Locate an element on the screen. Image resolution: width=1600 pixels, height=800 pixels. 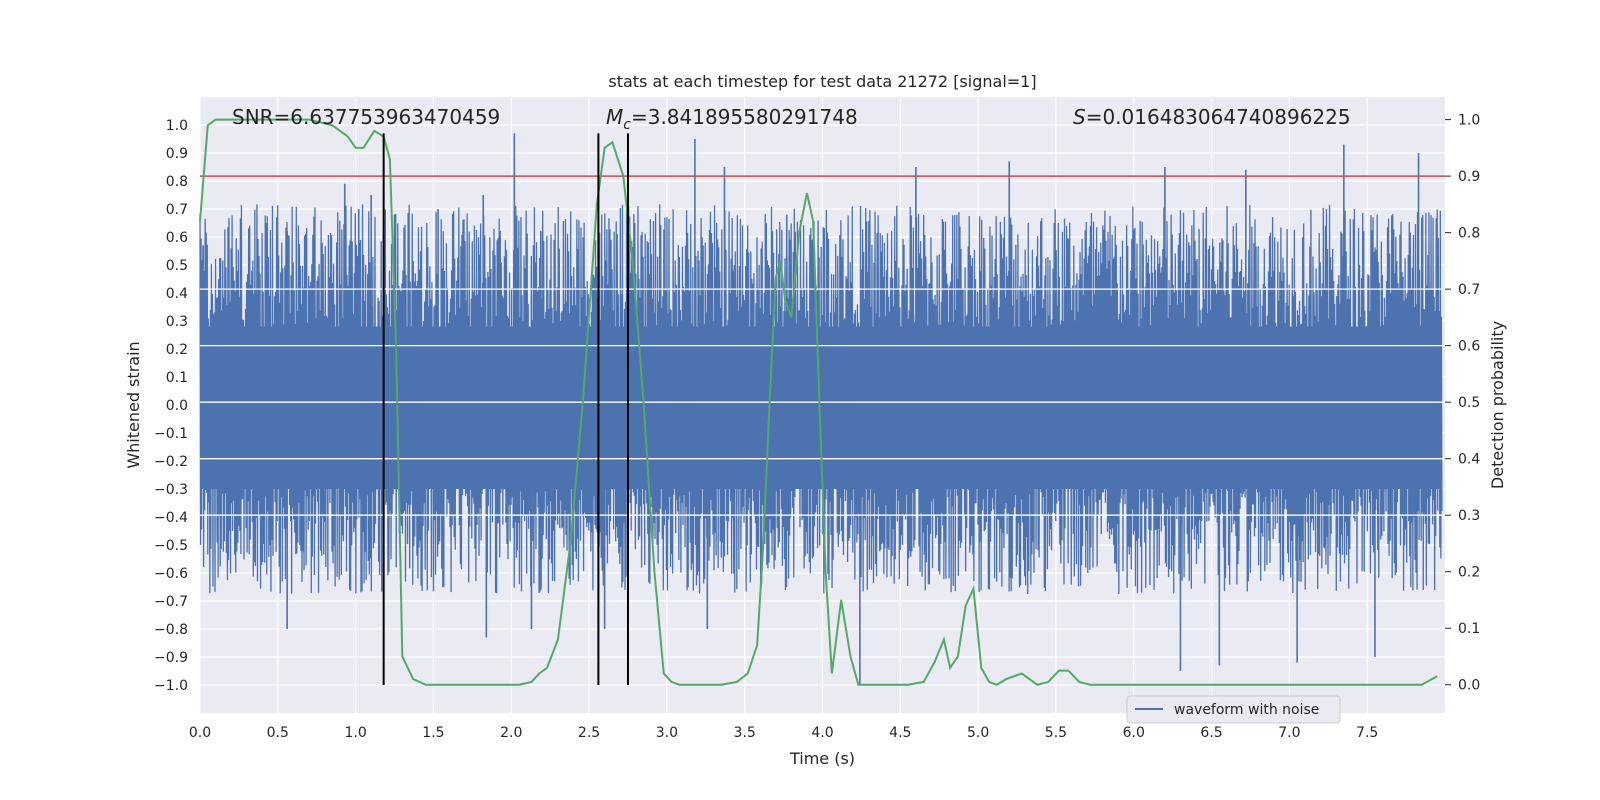
y-tick-label: 0.8 is located at coordinates (177, 182).